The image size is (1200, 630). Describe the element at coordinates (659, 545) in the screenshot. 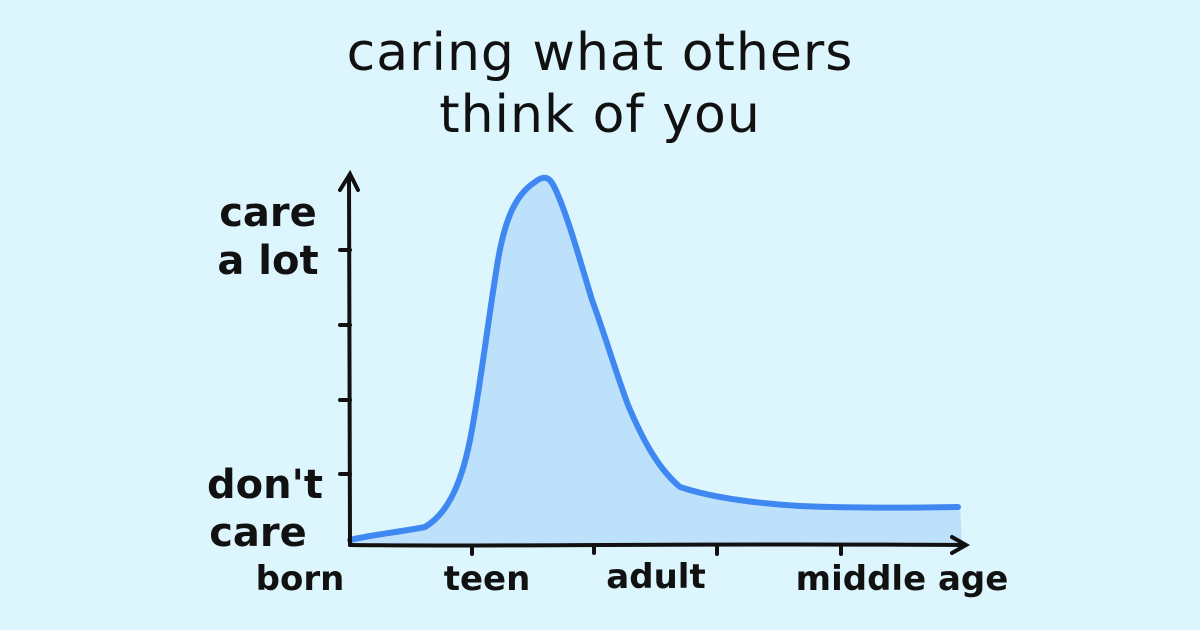

I see `x-axis` at that location.